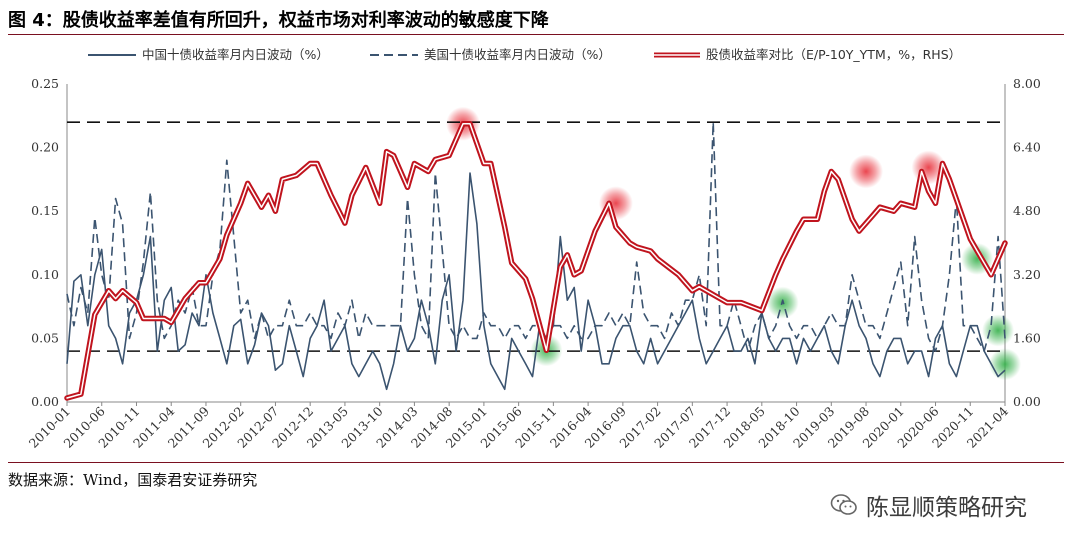 The height and width of the screenshot is (551, 1077). Describe the element at coordinates (946, 508) in the screenshot. I see `watermark-text: 陈显顺策略研究` at that location.